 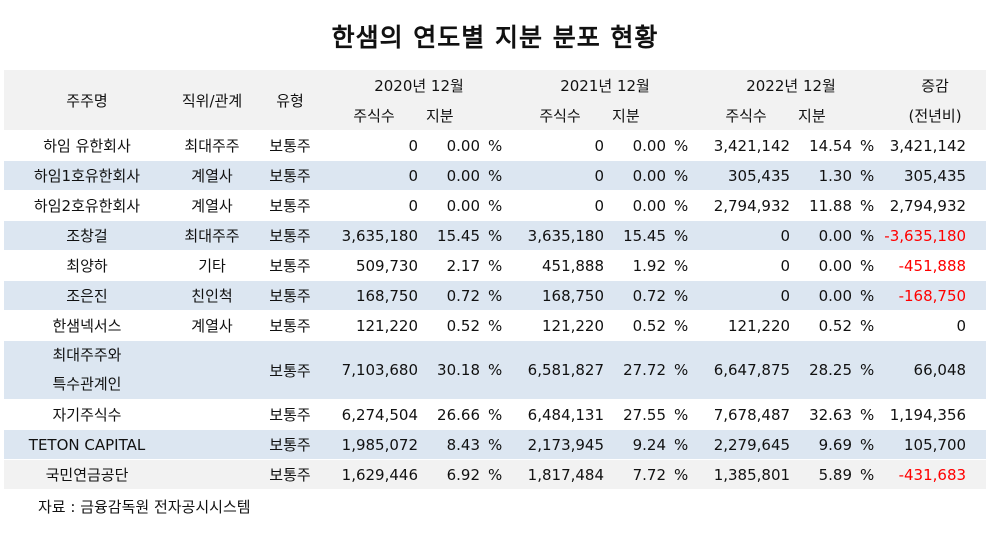 I want to click on stake-2022-cell: 9.69, so click(x=825, y=444).